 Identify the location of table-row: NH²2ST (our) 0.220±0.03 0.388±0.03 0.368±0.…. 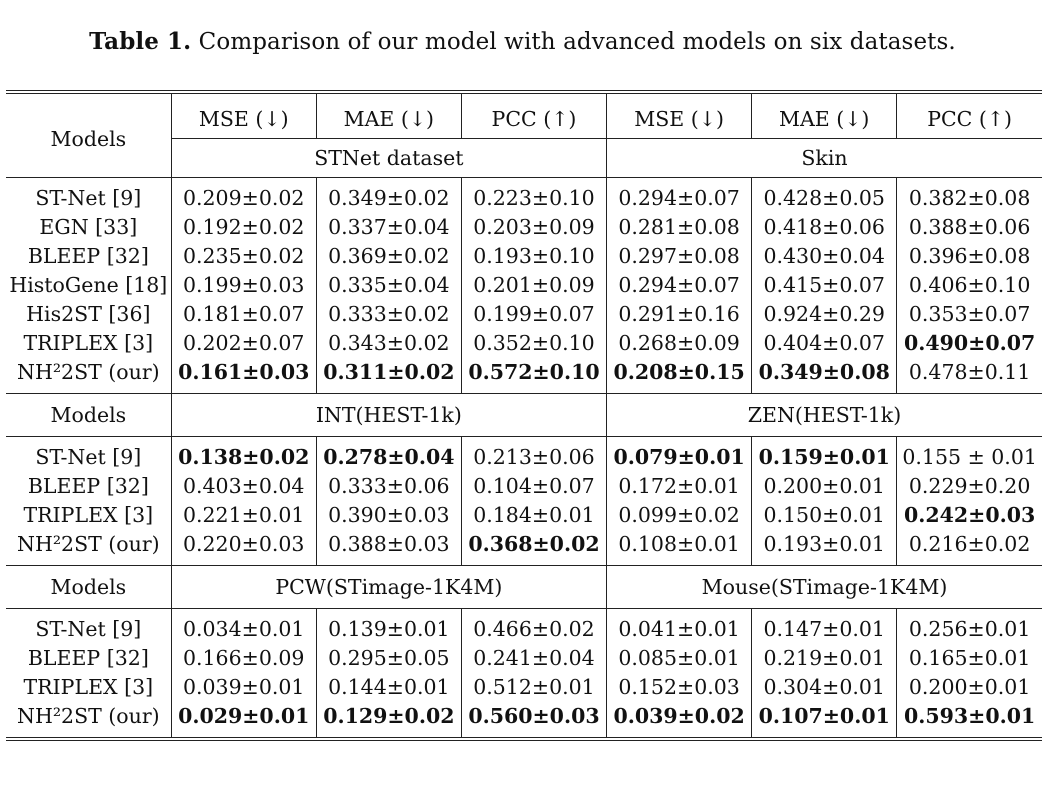
(524, 548).